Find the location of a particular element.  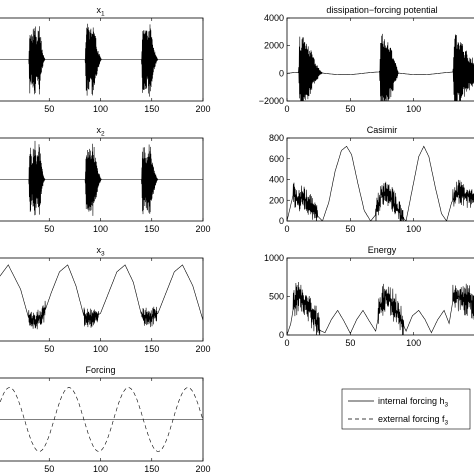

y-tick-label: 1000 is located at coordinates (274, 258).